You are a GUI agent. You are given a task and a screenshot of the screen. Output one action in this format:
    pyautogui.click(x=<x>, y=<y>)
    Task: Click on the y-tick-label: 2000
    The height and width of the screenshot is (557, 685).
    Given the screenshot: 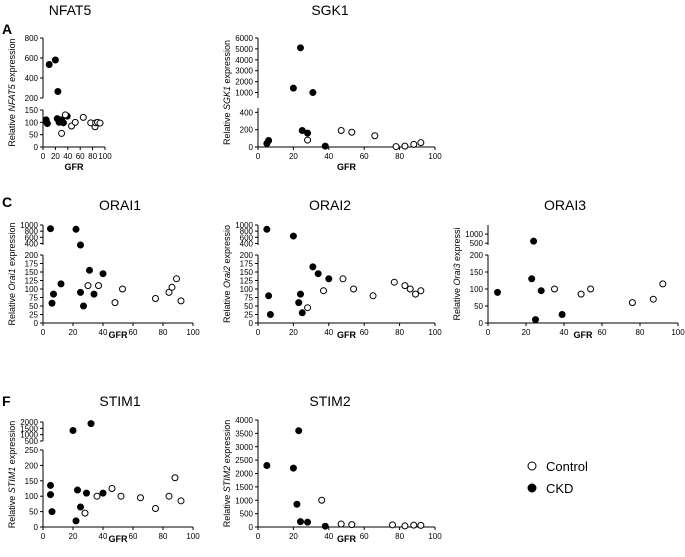 What is the action you would take?
    pyautogui.click(x=244, y=474)
    